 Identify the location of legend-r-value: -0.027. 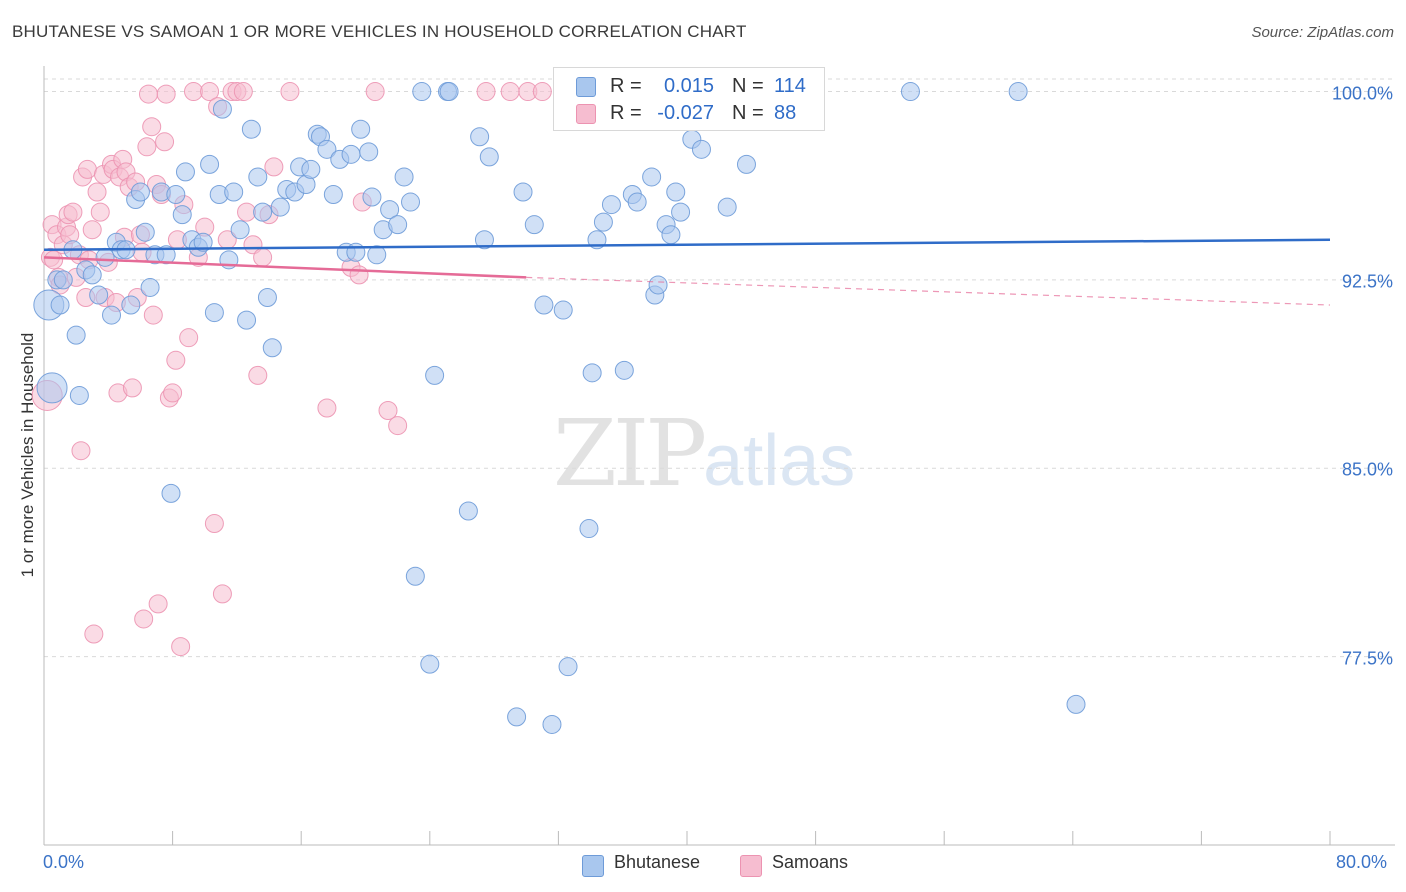
(685, 113).